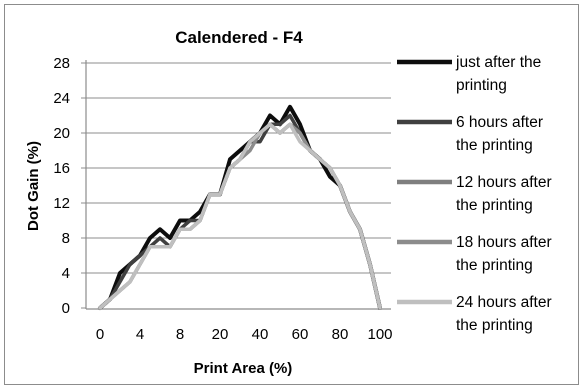 The image size is (585, 390). Describe the element at coordinates (61, 168) in the screenshot. I see `y-tick-label: 16` at that location.